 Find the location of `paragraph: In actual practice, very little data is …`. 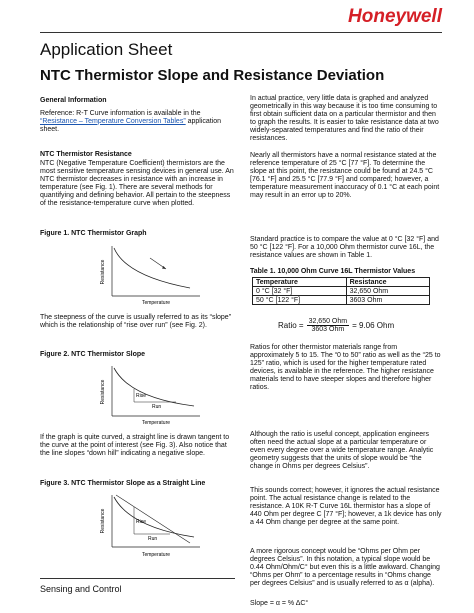

paragraph: In actual practice, very little data is … is located at coordinates (344, 118).